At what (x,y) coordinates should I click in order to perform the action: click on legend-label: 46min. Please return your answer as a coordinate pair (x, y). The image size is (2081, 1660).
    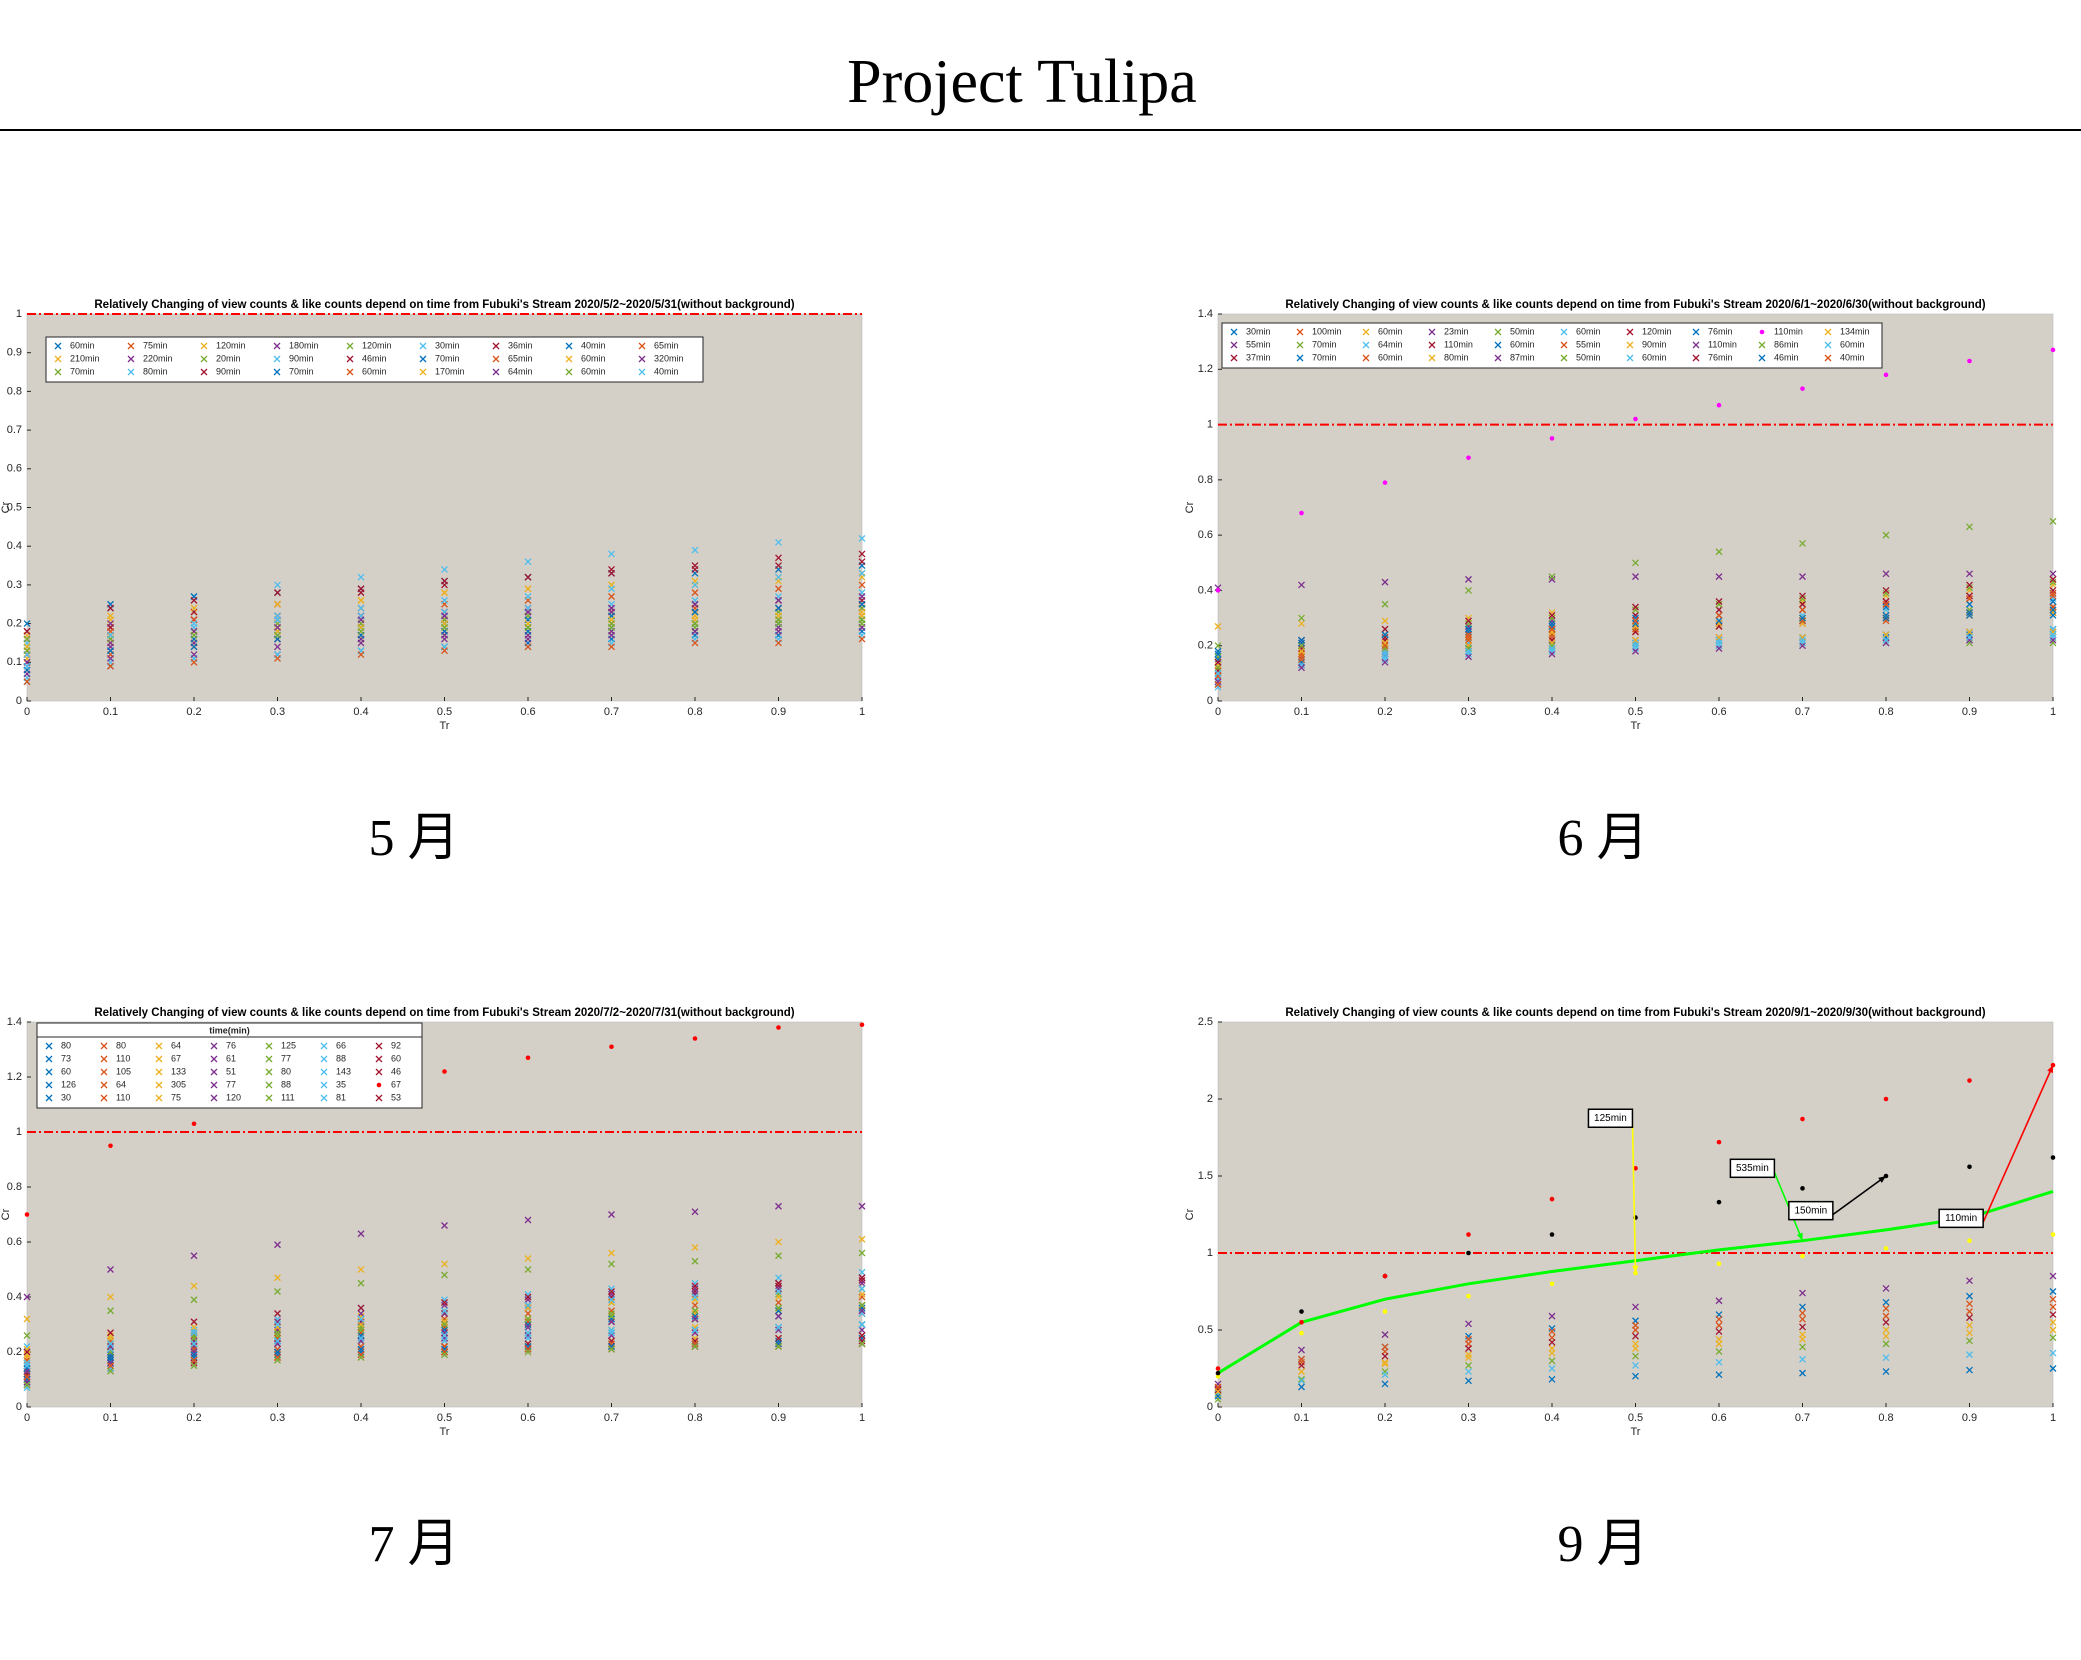
    Looking at the image, I should click on (374, 358).